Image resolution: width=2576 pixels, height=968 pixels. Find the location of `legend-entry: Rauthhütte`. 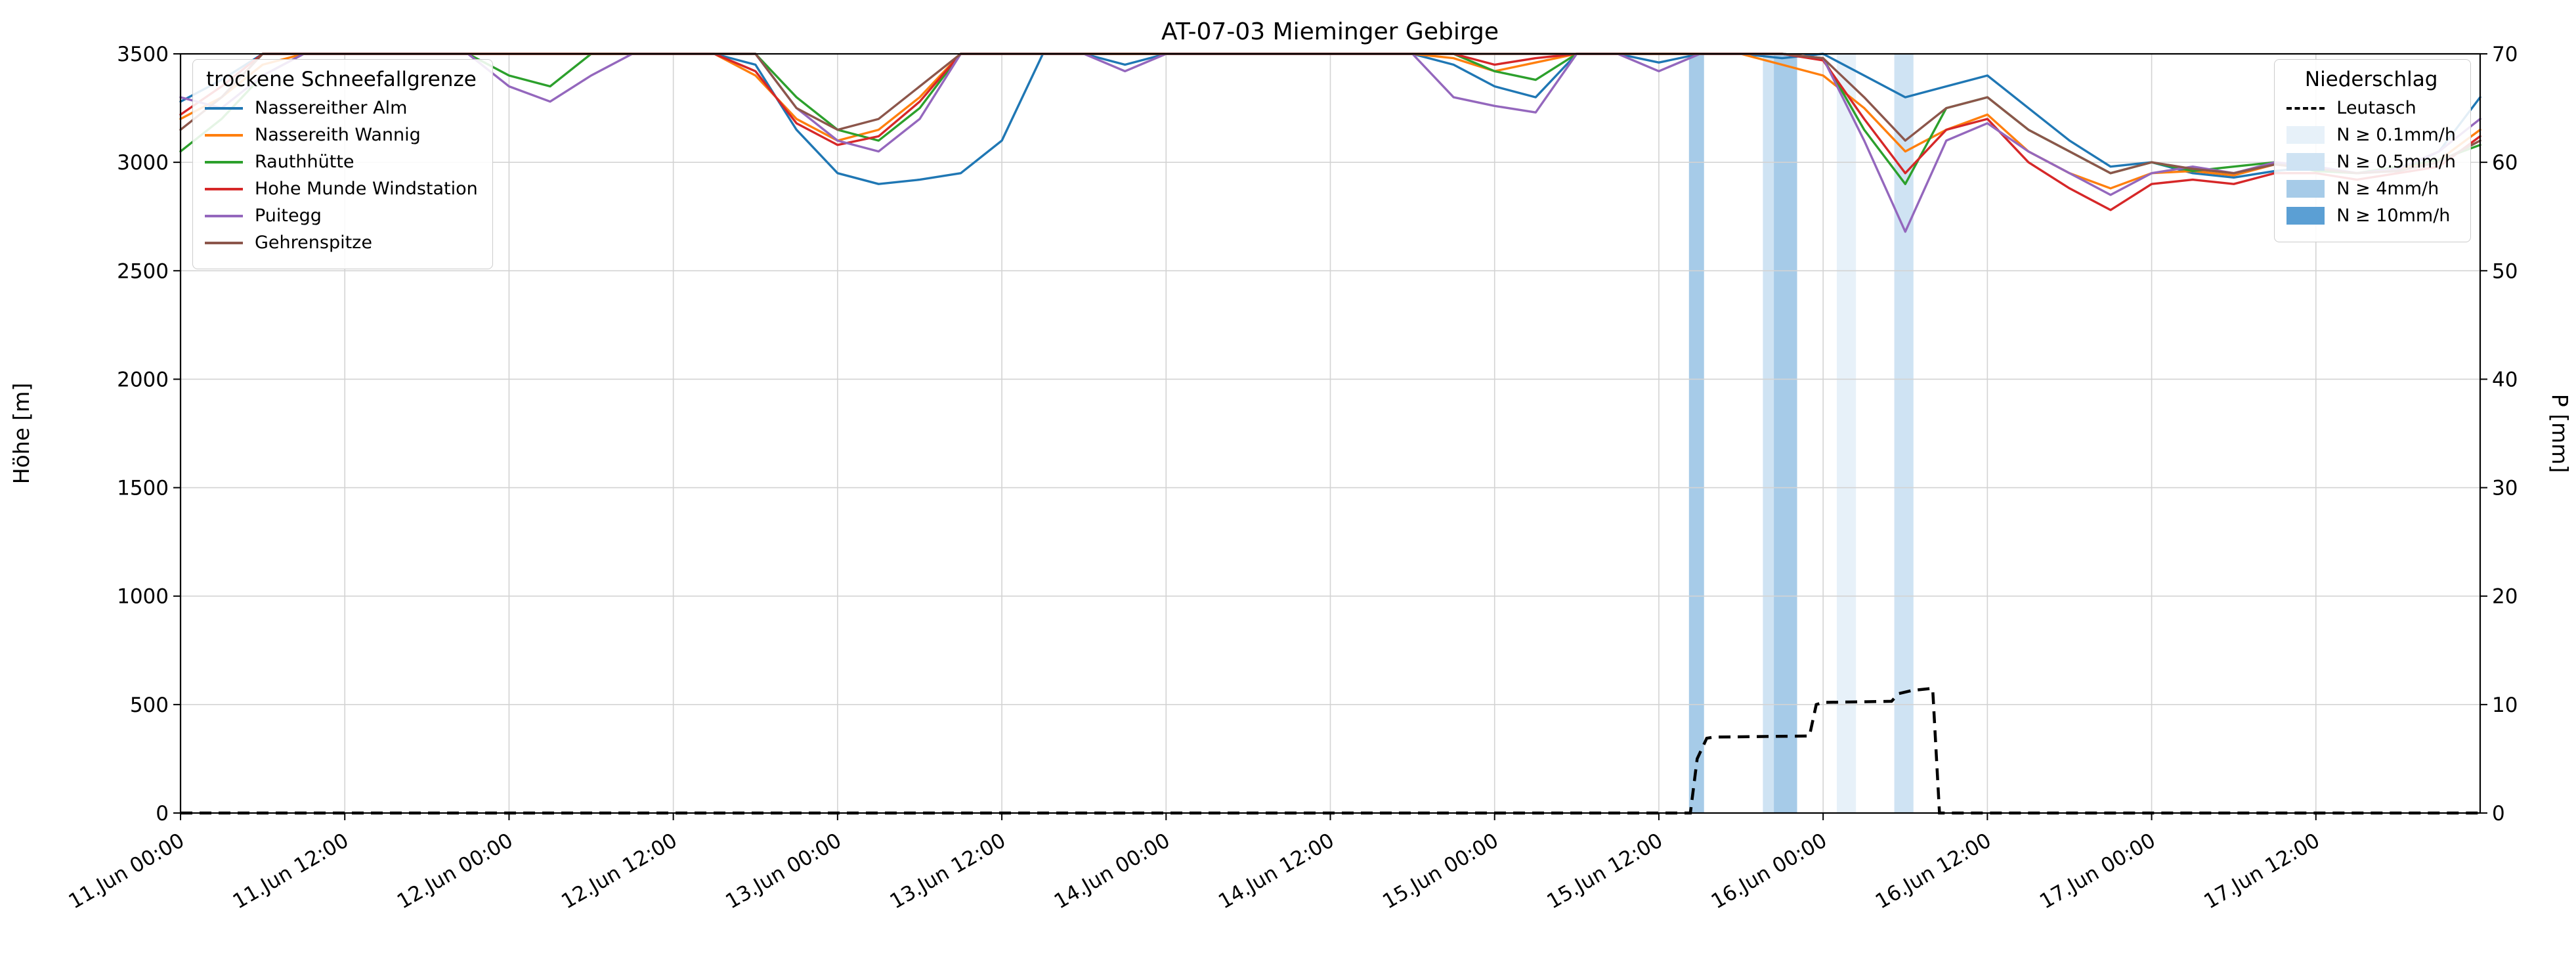

legend-entry: Rauthhütte is located at coordinates (341, 162).